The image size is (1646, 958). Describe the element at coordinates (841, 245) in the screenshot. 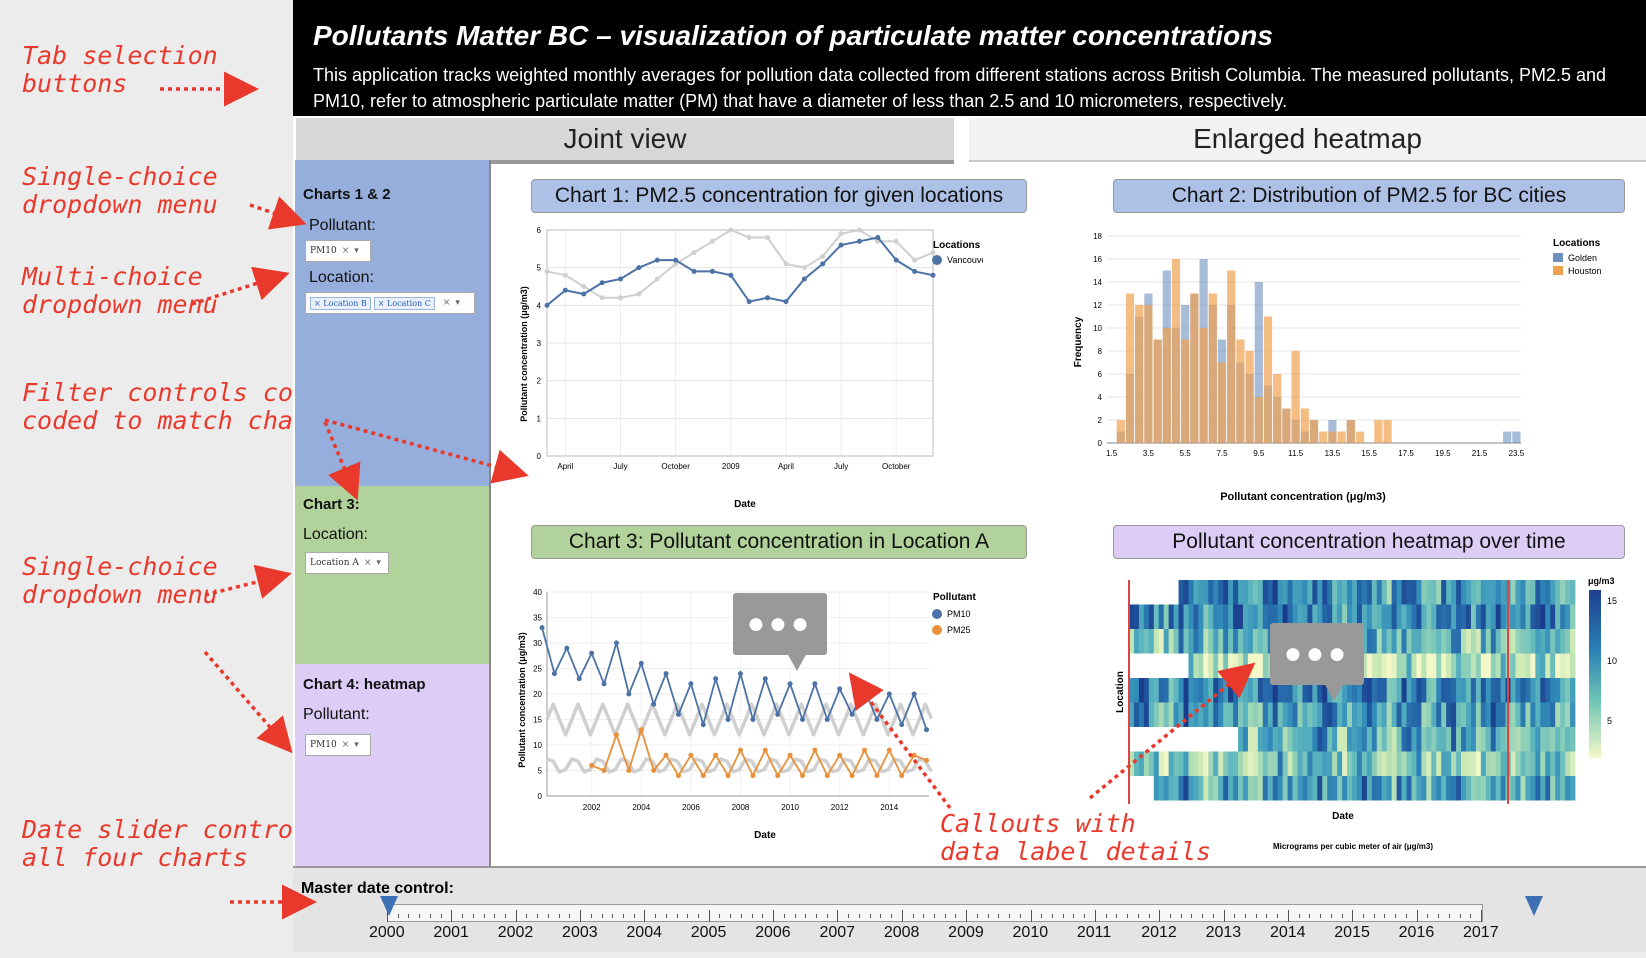

I see `chart1-point` at that location.